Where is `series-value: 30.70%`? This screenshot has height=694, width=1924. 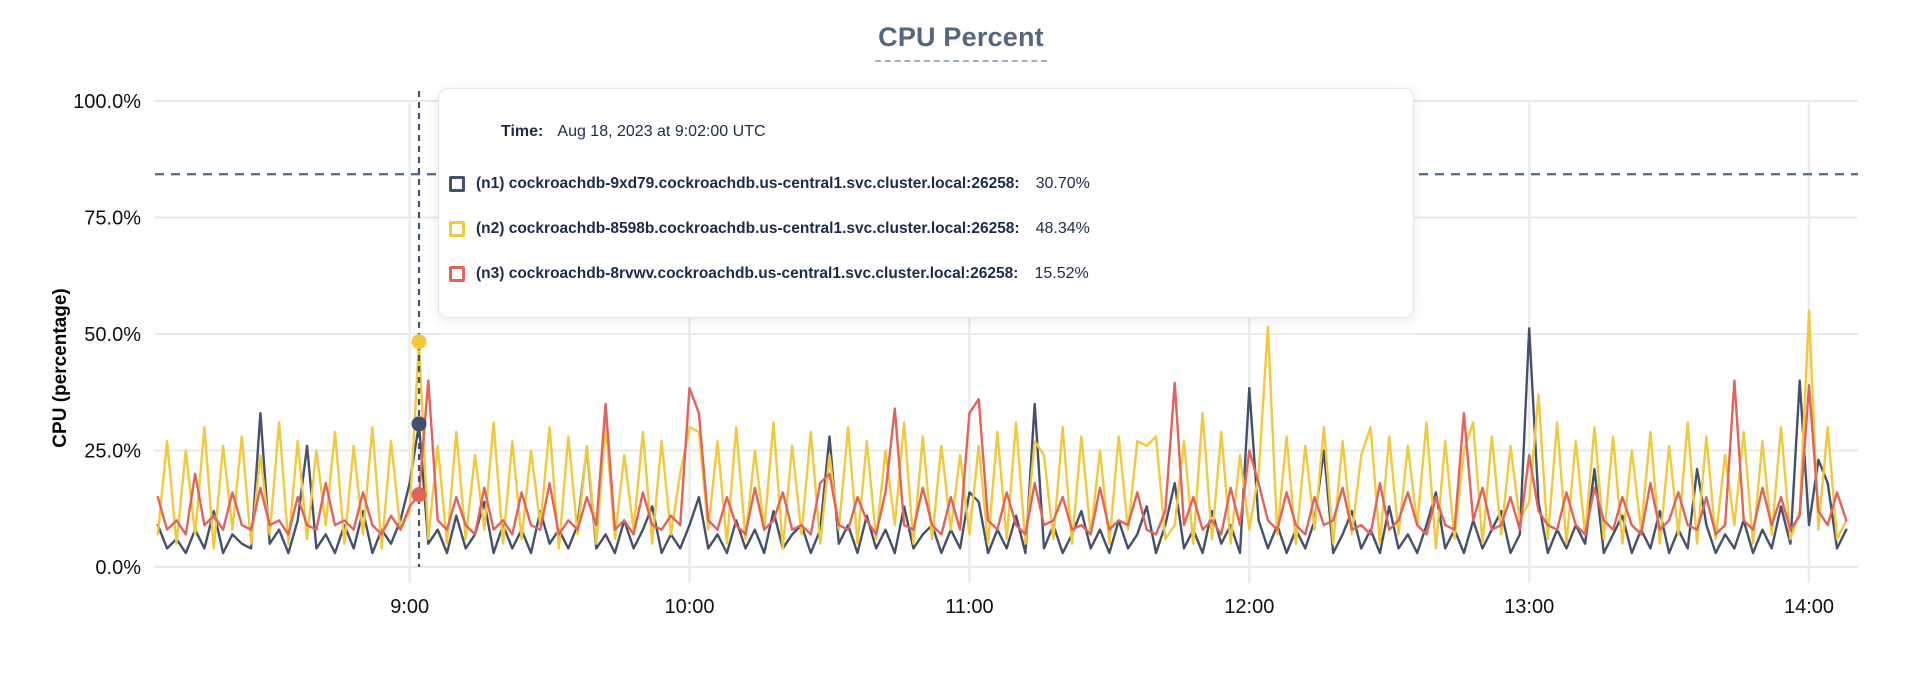 series-value: 30.70% is located at coordinates (1062, 183).